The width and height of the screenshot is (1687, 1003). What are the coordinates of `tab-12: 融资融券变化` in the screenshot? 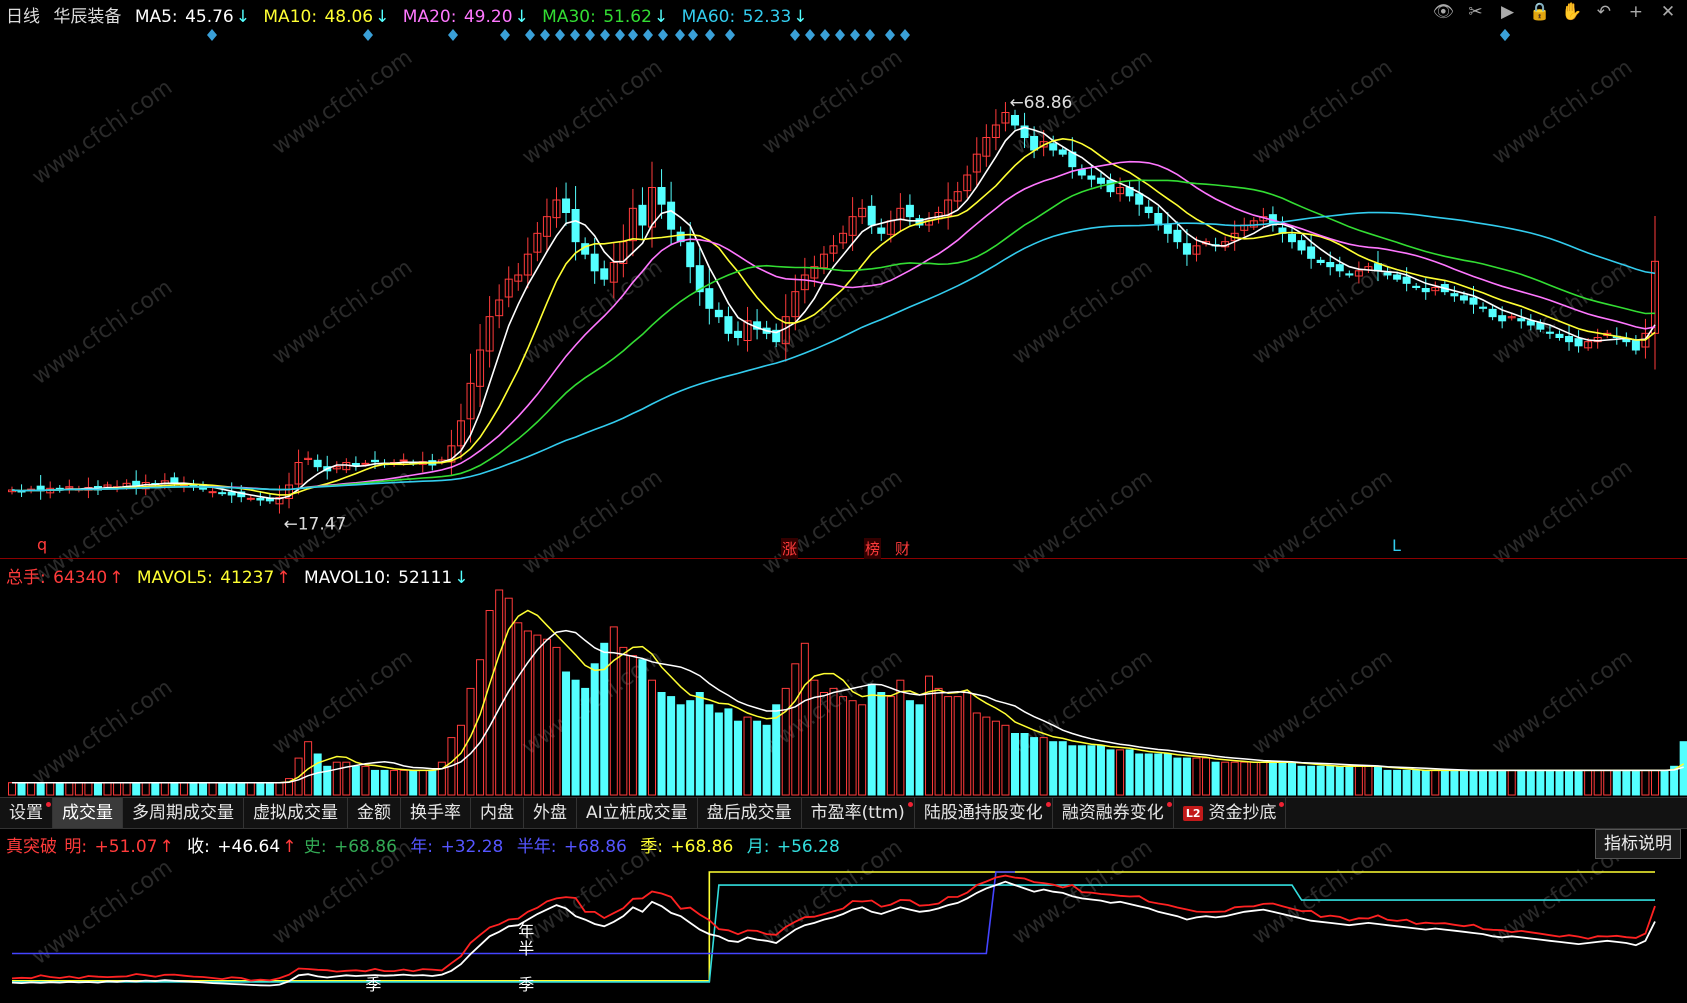 It's located at (1113, 813).